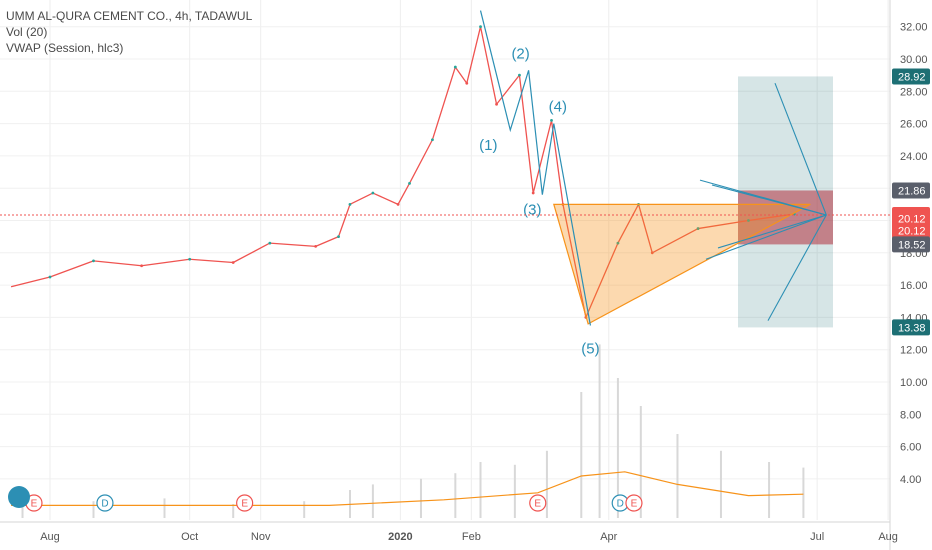  What do you see at coordinates (27, 32) in the screenshot?
I see `volume-indicator-label: Vol (20)` at bounding box center [27, 32].